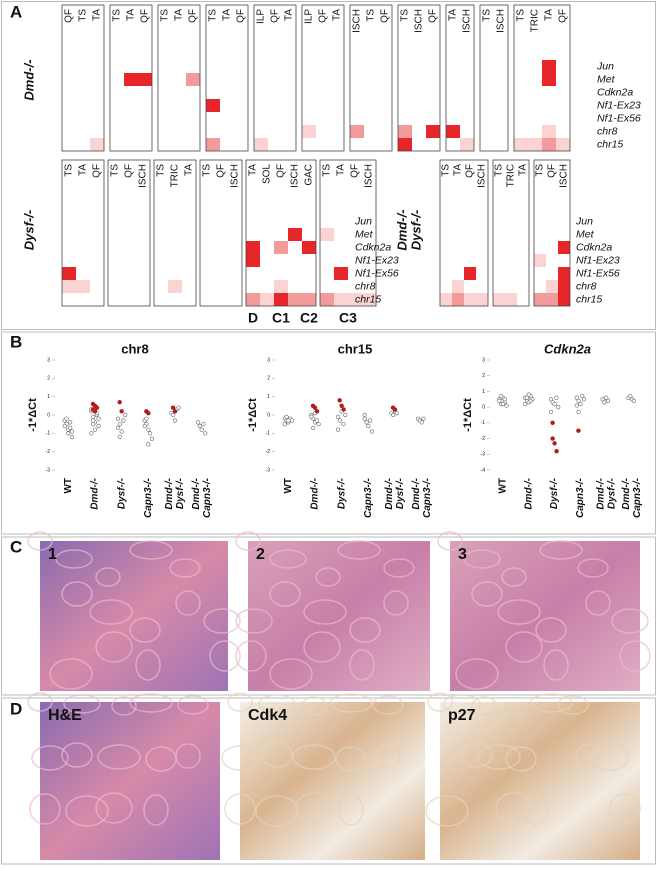 The width and height of the screenshot is (657, 871). I want to click on image-label: H&E, so click(65, 715).